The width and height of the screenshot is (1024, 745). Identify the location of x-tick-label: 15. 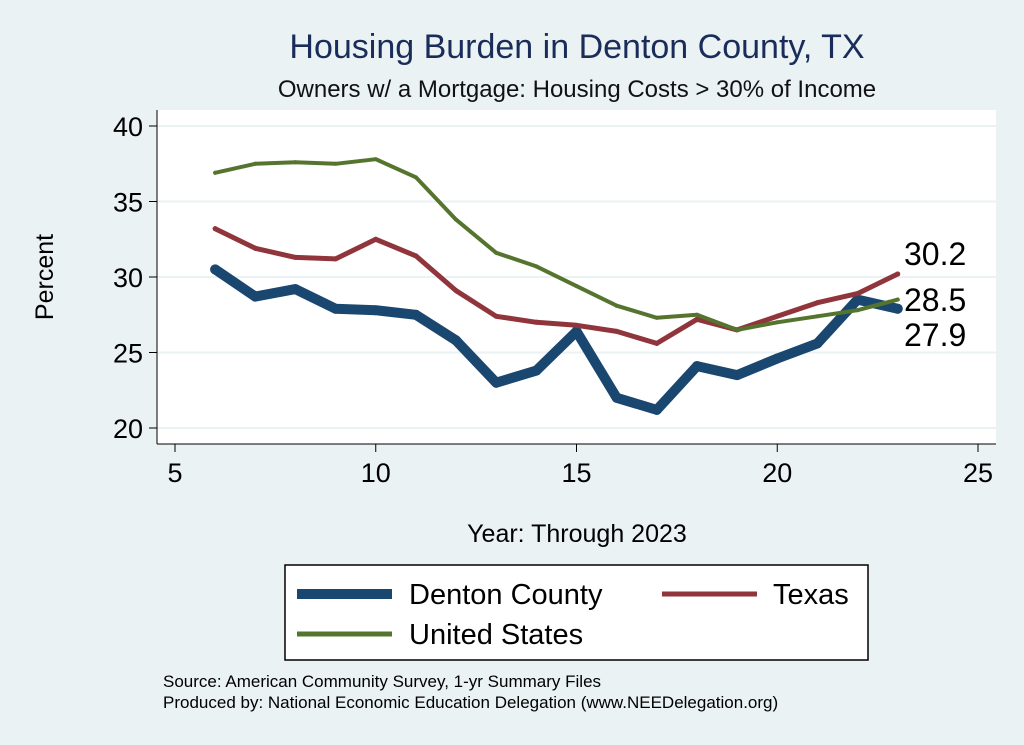
(576, 473).